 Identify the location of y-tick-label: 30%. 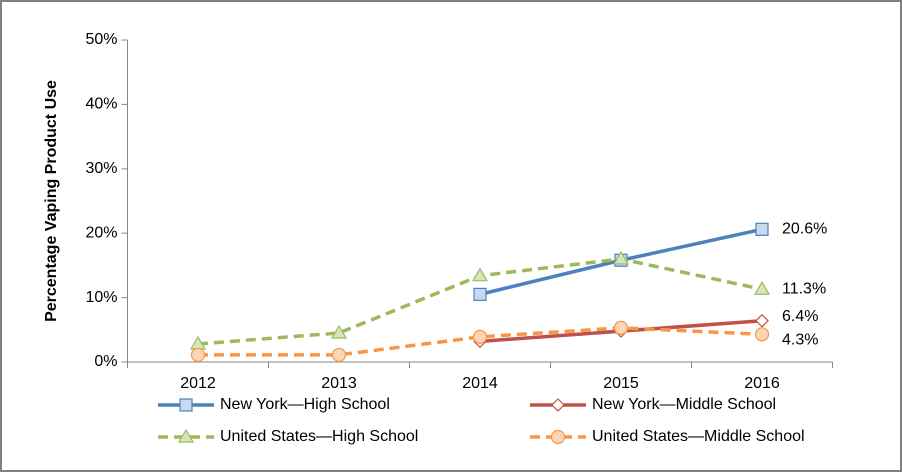
(101, 168).